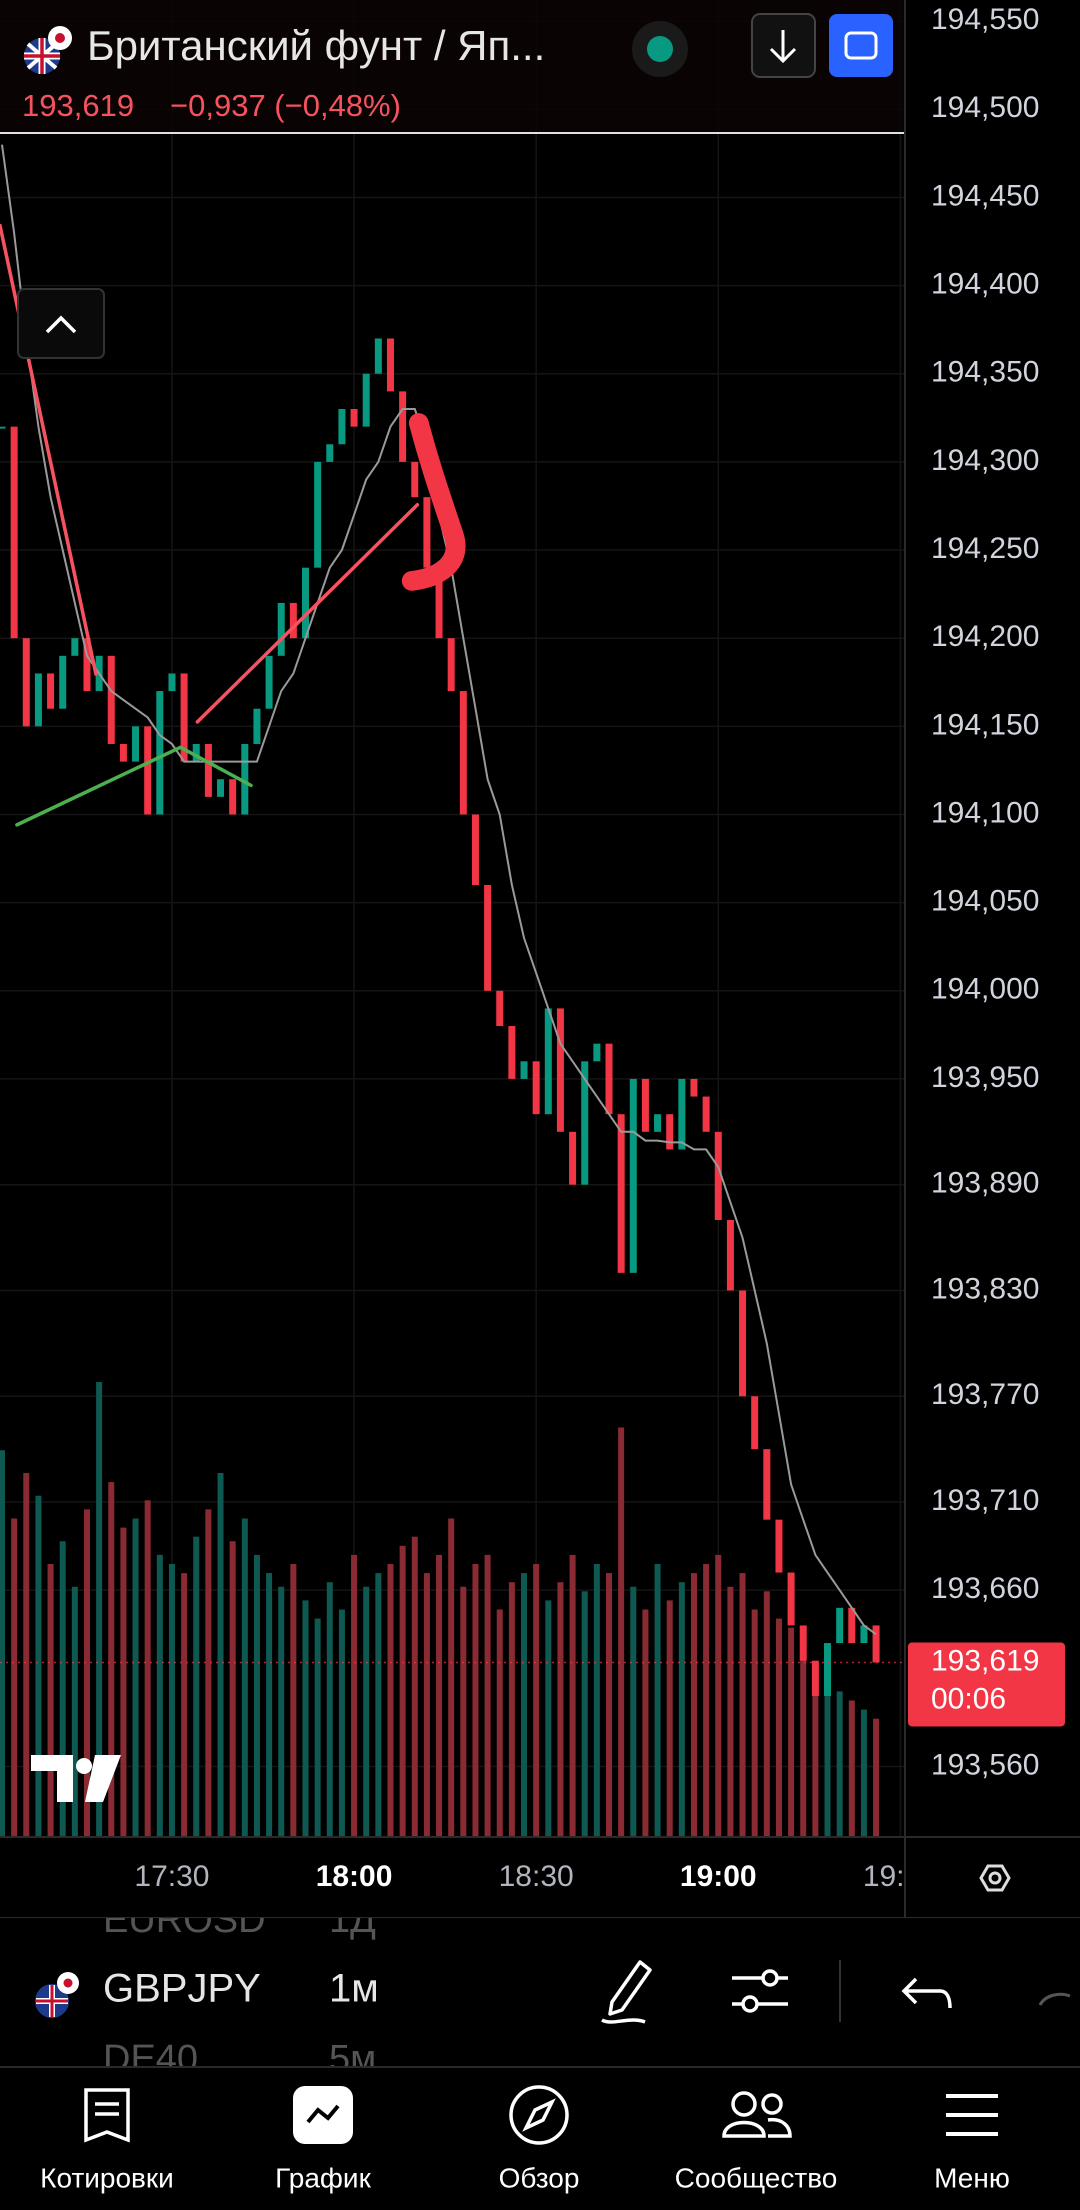 The image size is (1080, 2210). I want to click on undo-tool, so click(926, 1993).